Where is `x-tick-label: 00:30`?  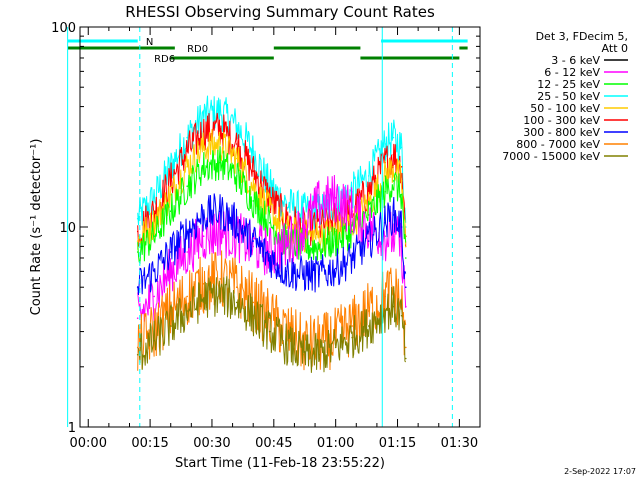
x-tick-label: 00:30 is located at coordinates (211, 443).